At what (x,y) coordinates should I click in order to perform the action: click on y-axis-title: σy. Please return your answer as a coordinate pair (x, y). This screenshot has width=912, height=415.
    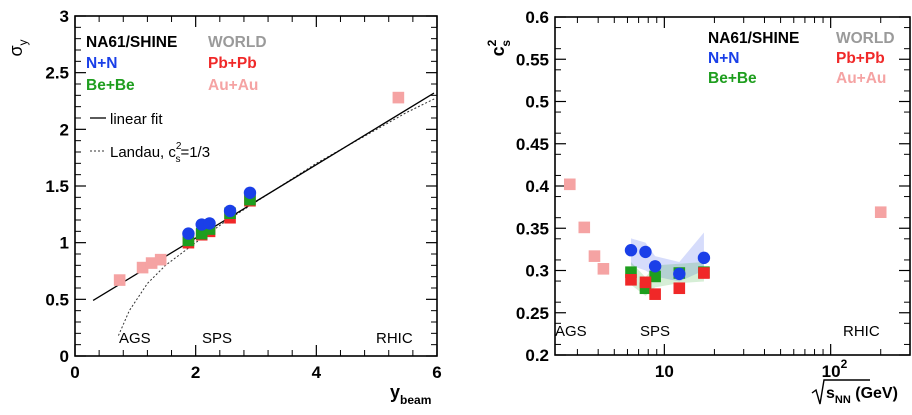
    Looking at the image, I should click on (18, 47).